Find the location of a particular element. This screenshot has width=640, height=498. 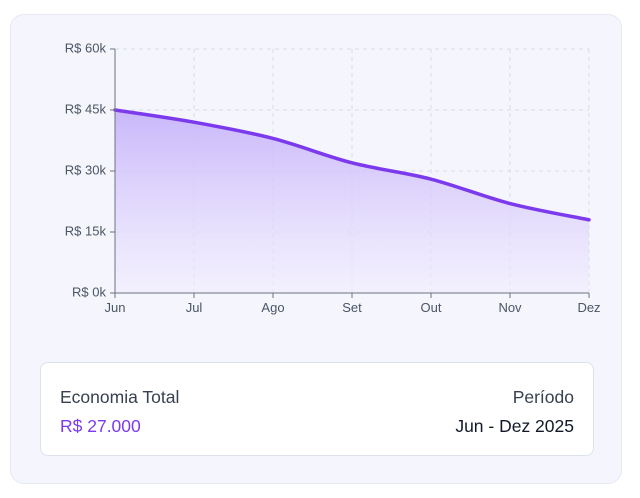

x-tick-label-6: Dez is located at coordinates (588, 307).